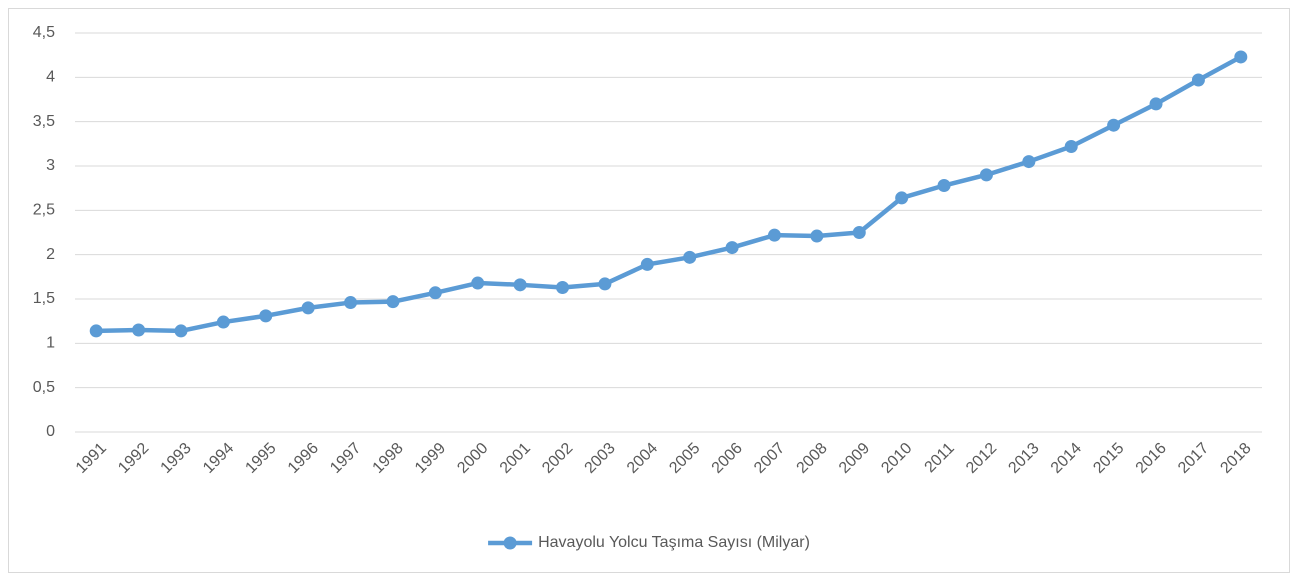 Image resolution: width=1298 pixels, height=581 pixels. What do you see at coordinates (44, 298) in the screenshot?
I see `y-tick-label: 1,5` at bounding box center [44, 298].